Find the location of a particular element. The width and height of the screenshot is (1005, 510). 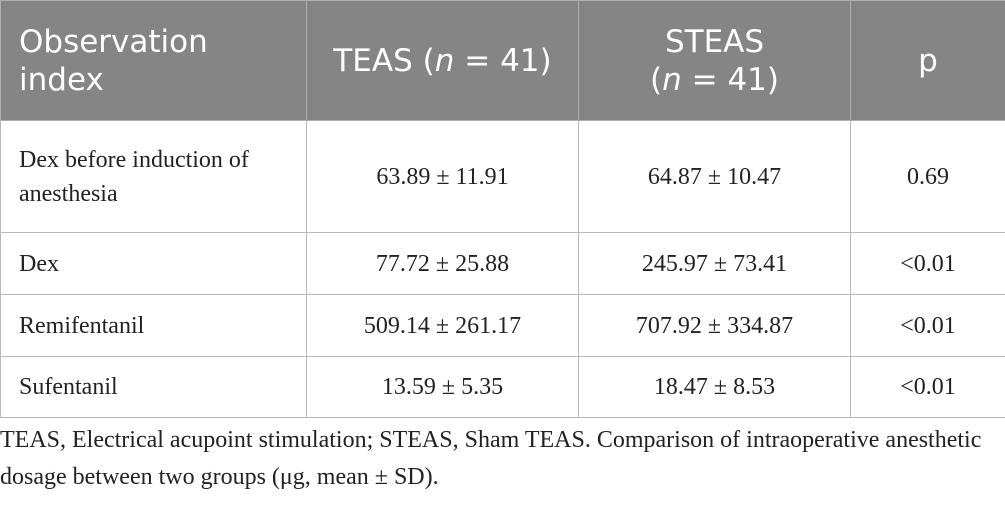

teas-value: 77.72 ± 25.88 is located at coordinates (442, 263).